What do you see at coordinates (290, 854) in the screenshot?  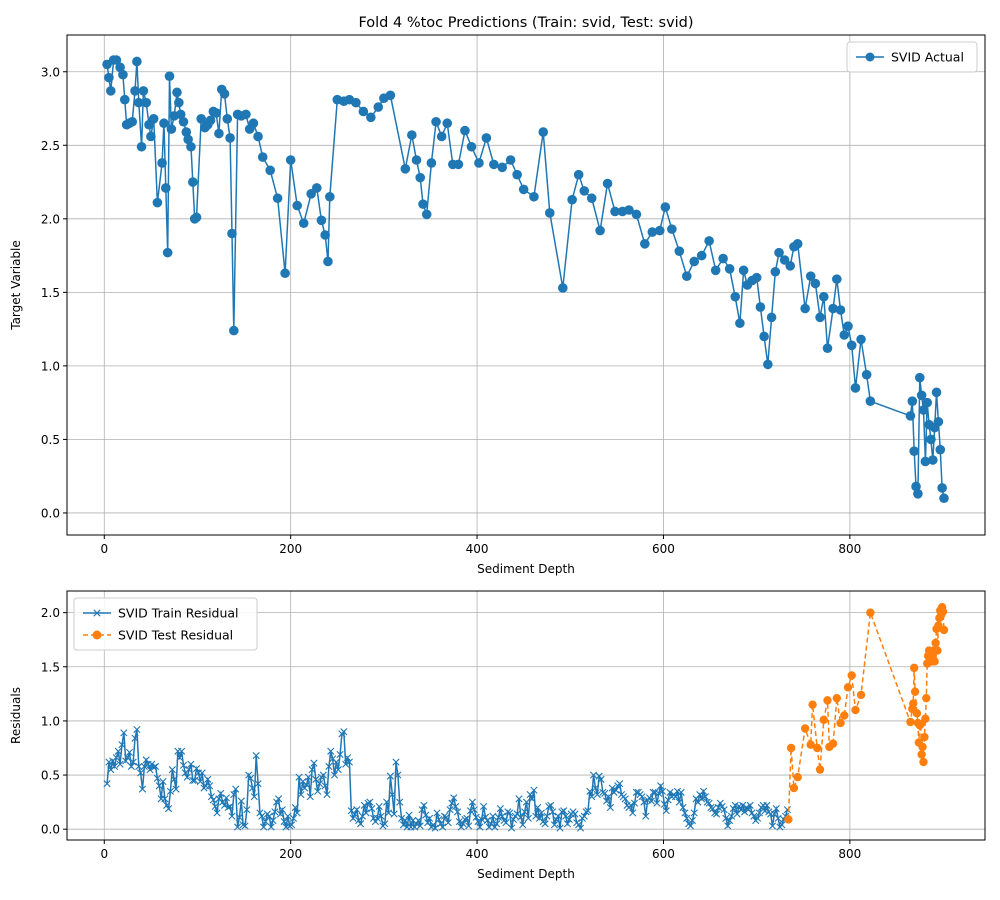 I see `residual-plot-x-tick-label: 200` at bounding box center [290, 854].